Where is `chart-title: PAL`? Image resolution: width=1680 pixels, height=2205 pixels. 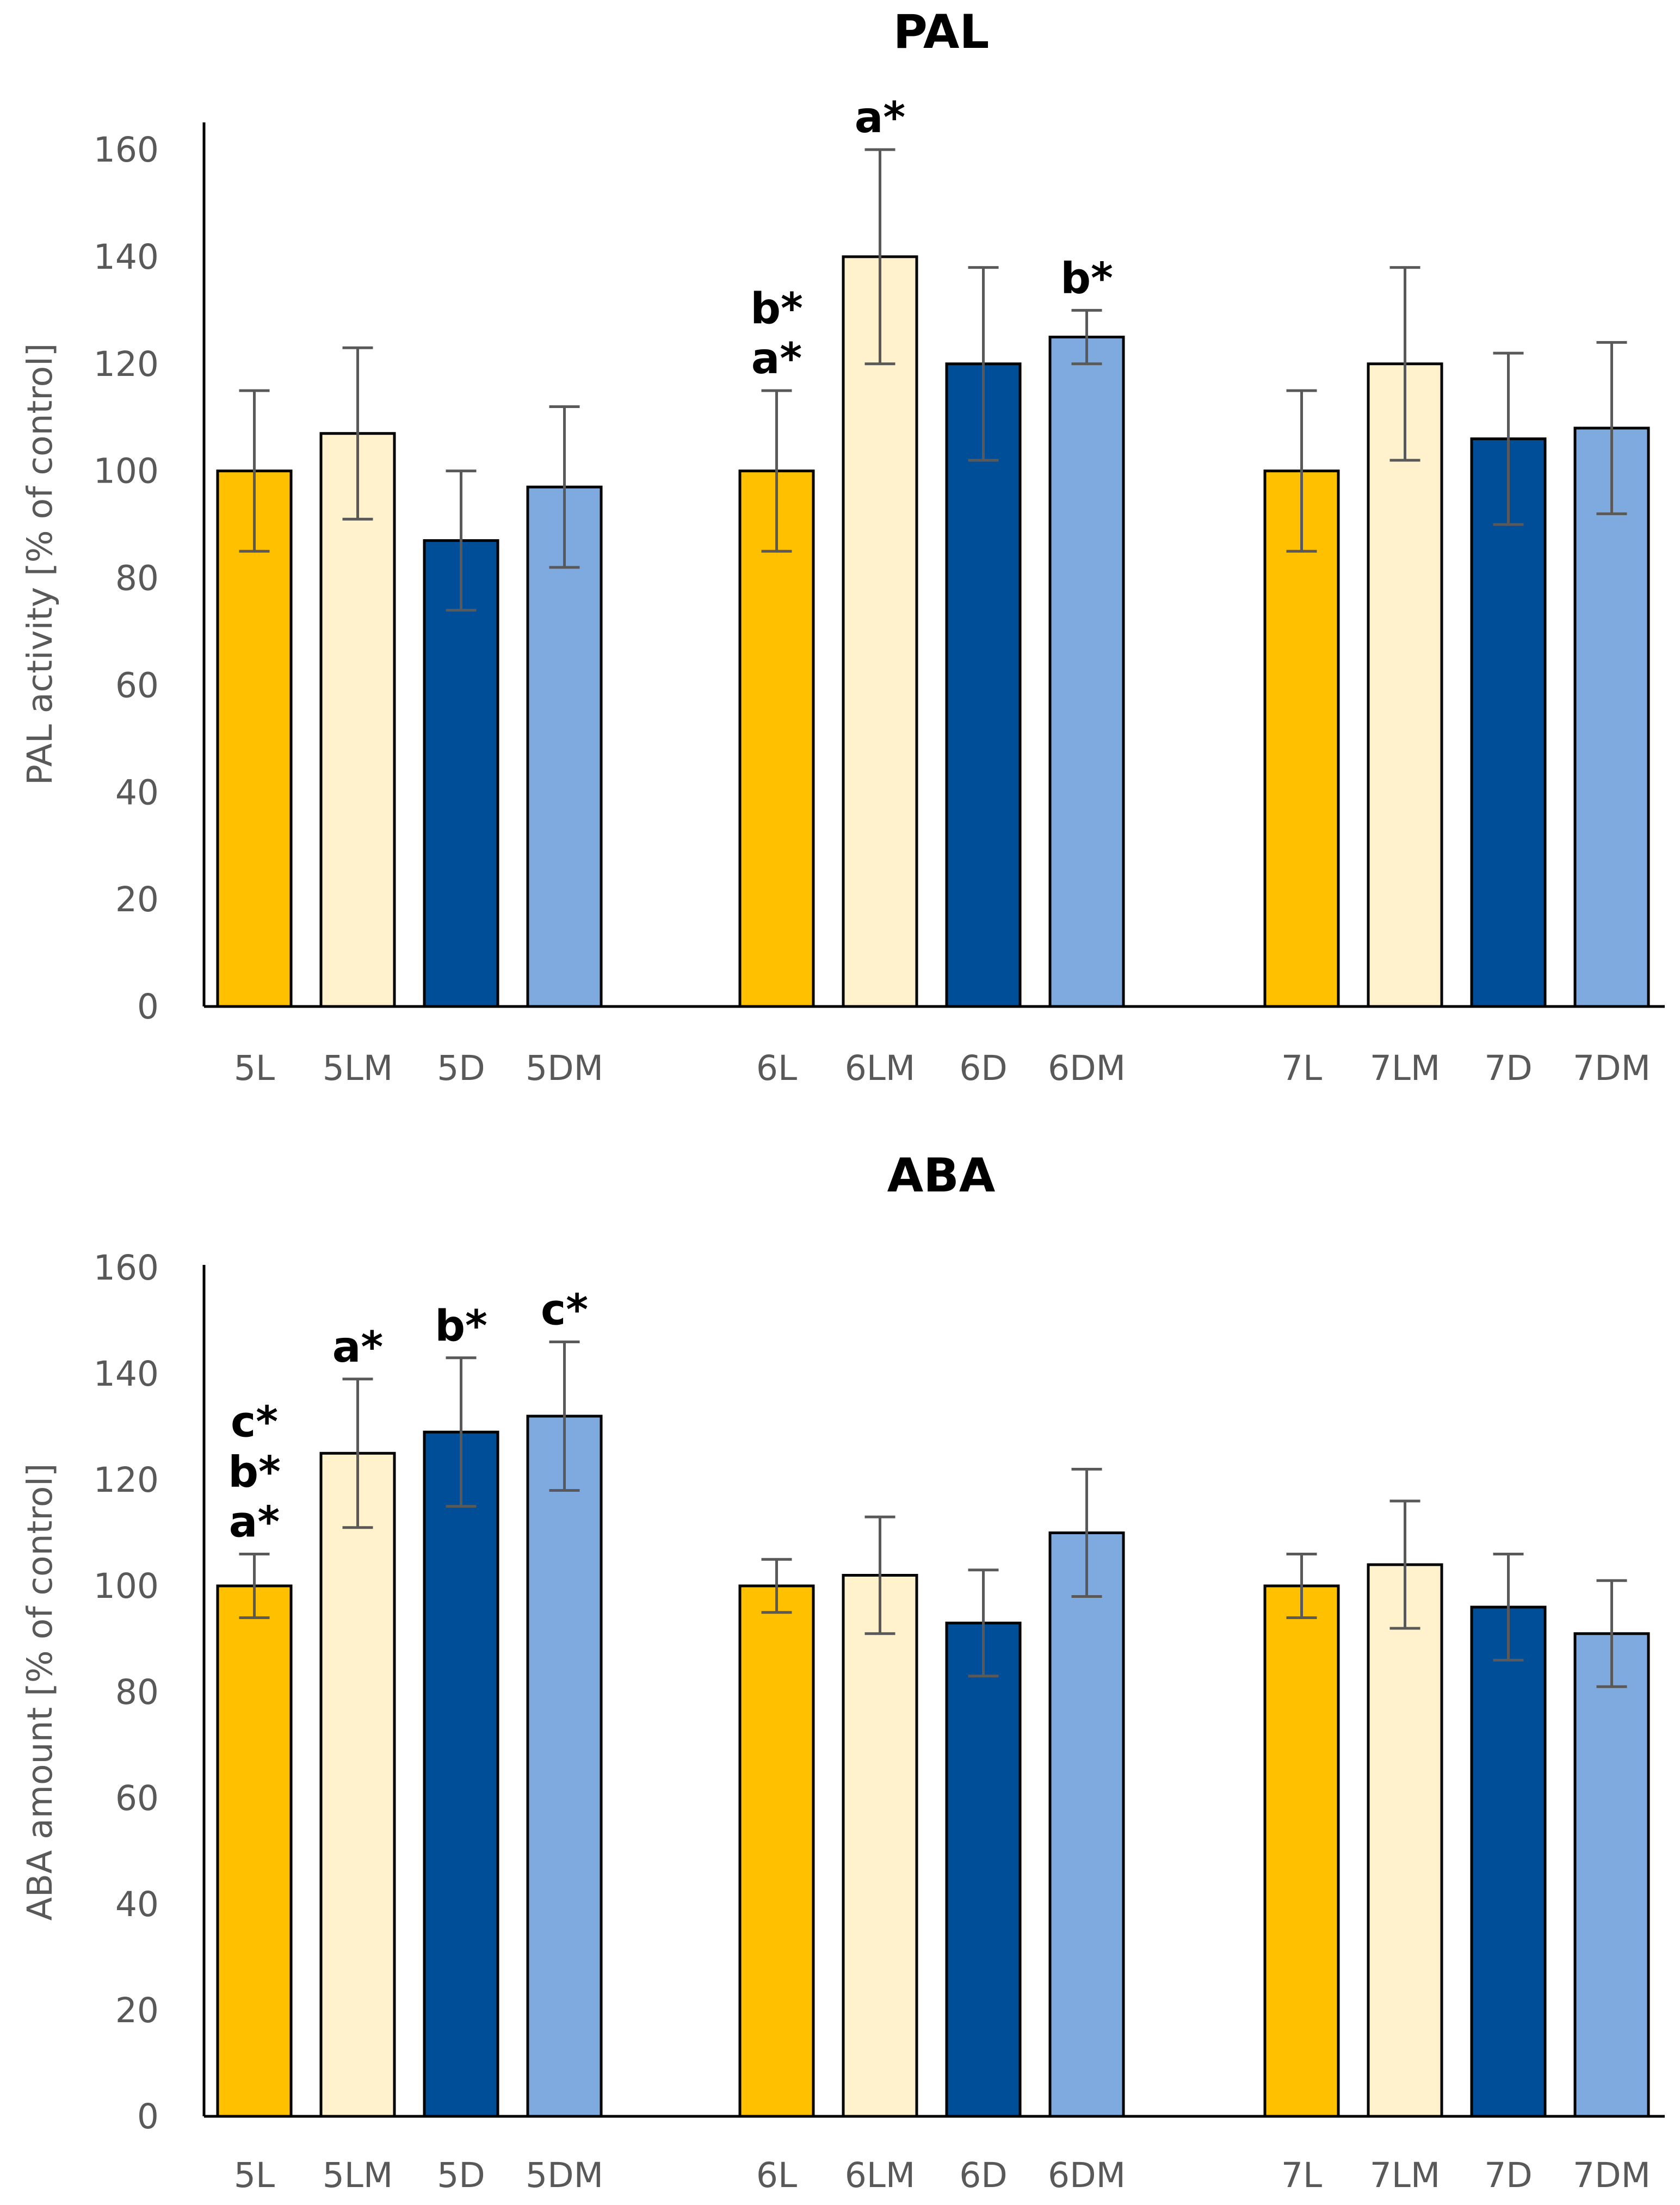
chart-title: PAL is located at coordinates (941, 32).